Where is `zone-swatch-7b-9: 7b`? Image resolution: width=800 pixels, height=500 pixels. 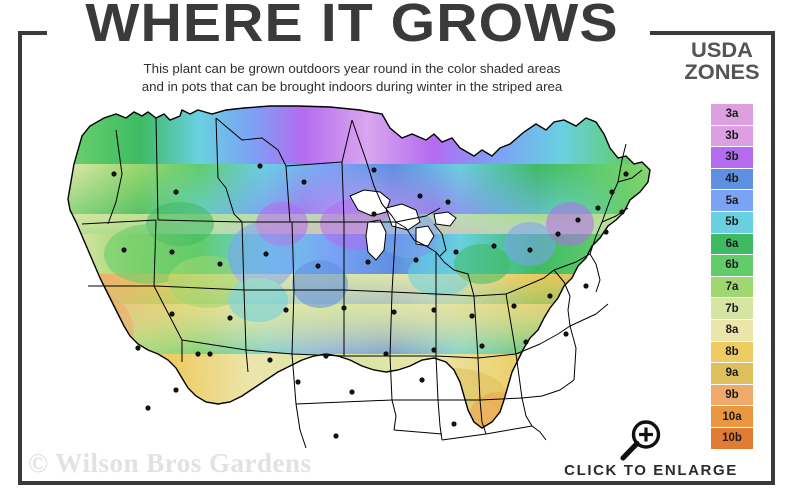 zone-swatch-7b-9: 7b is located at coordinates (732, 309).